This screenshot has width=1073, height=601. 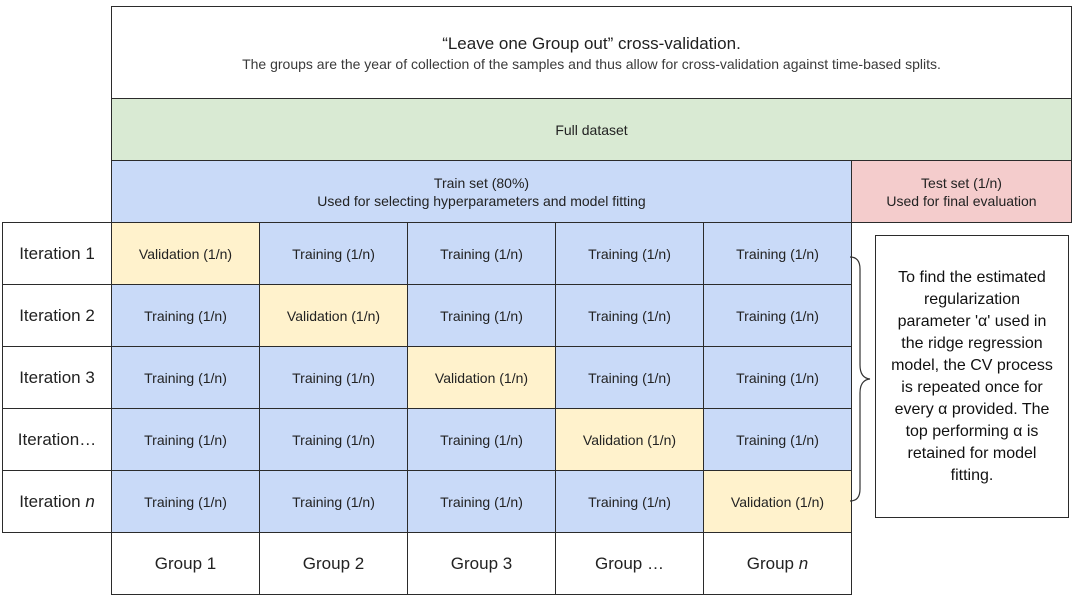 What do you see at coordinates (52, 501) in the screenshot?
I see `iteration-label-text: Iteration` at bounding box center [52, 501].